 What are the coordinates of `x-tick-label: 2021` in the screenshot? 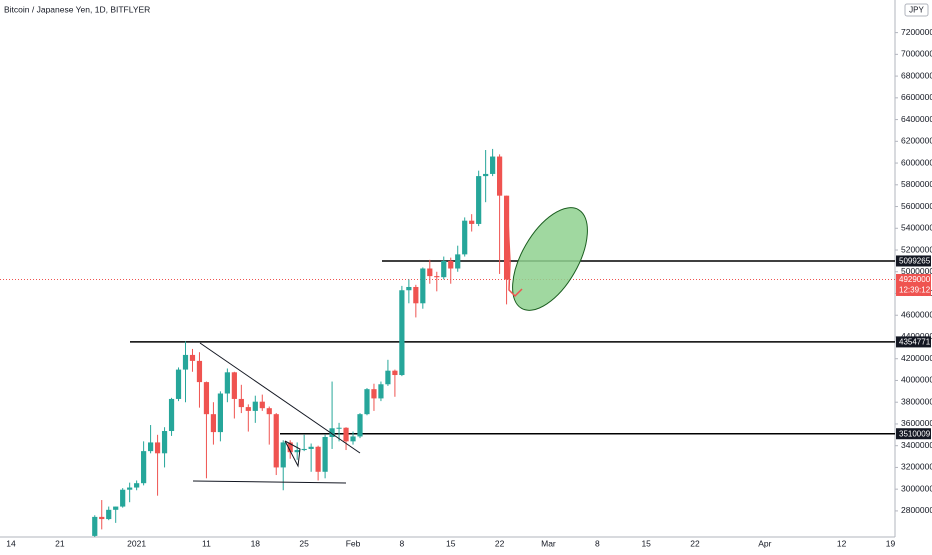 It's located at (136, 543).